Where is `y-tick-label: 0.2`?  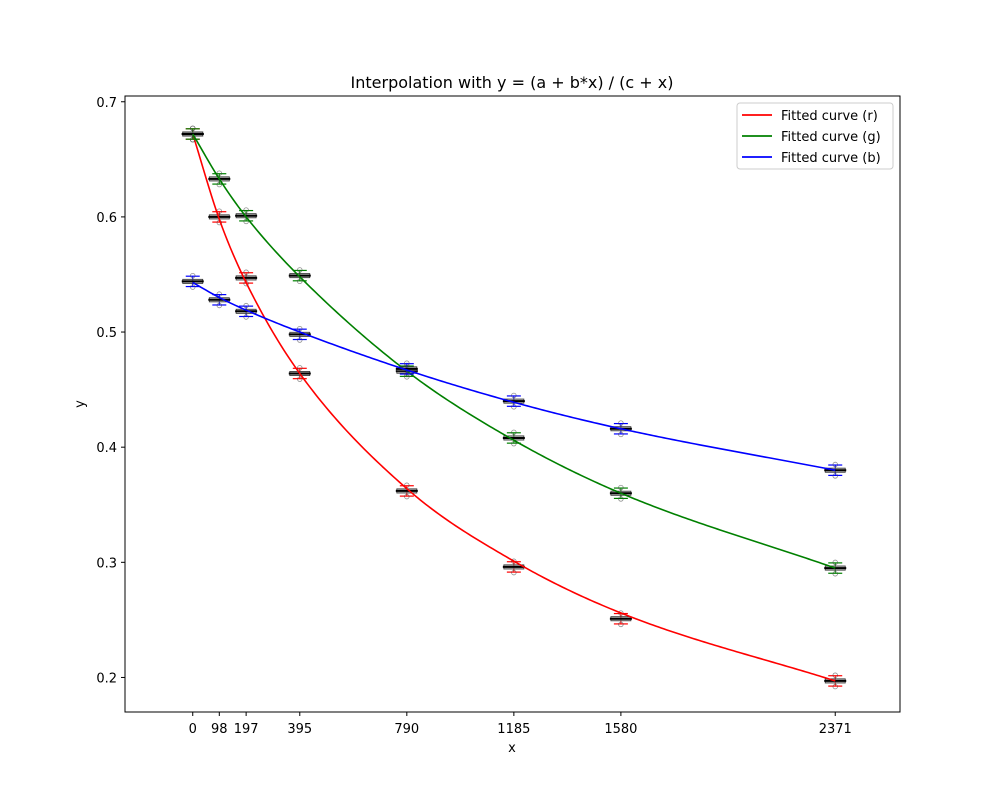
y-tick-label: 0.2 is located at coordinates (106, 678).